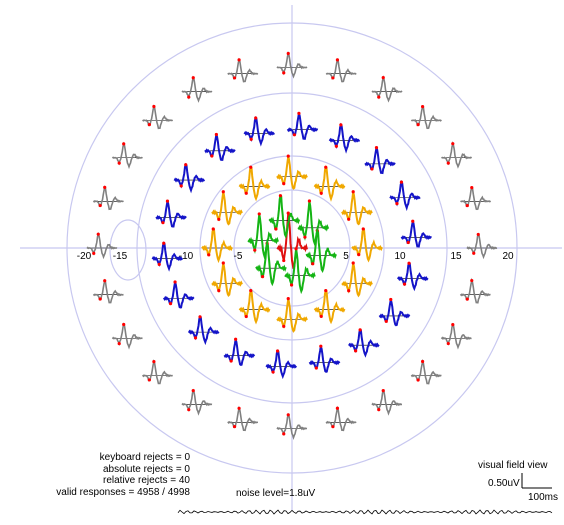 Image resolution: width=564 pixels, height=525 pixels. I want to click on blind-spot-marker, so click(128, 250).